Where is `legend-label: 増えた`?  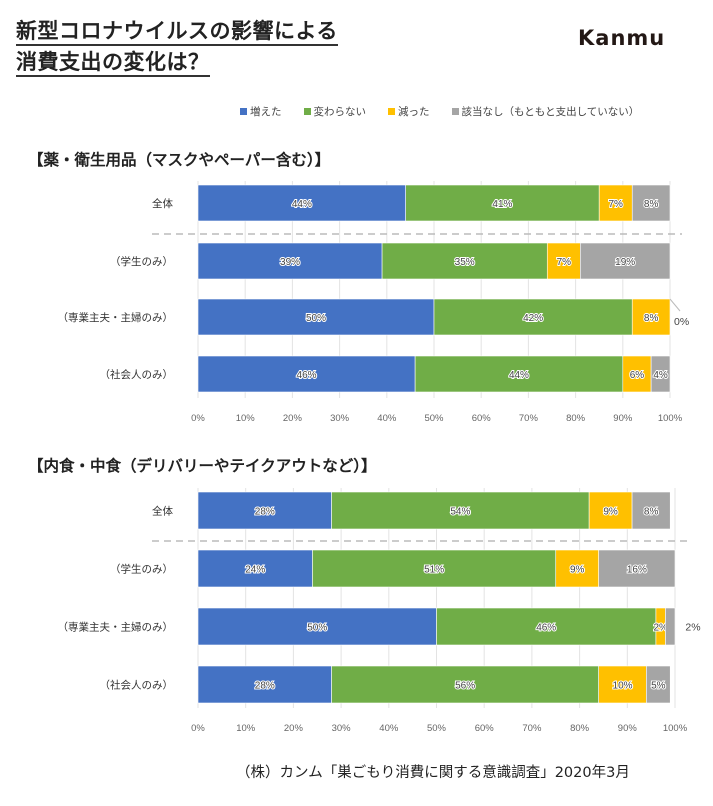
legend-label: 増えた is located at coordinates (266, 112).